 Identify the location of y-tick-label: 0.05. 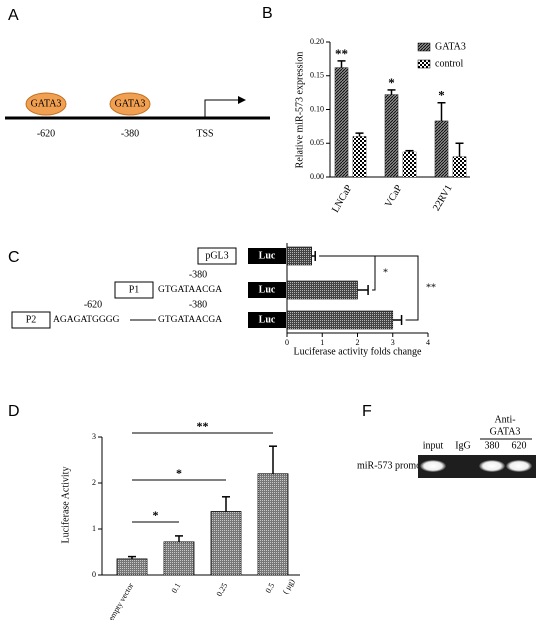
(317, 142).